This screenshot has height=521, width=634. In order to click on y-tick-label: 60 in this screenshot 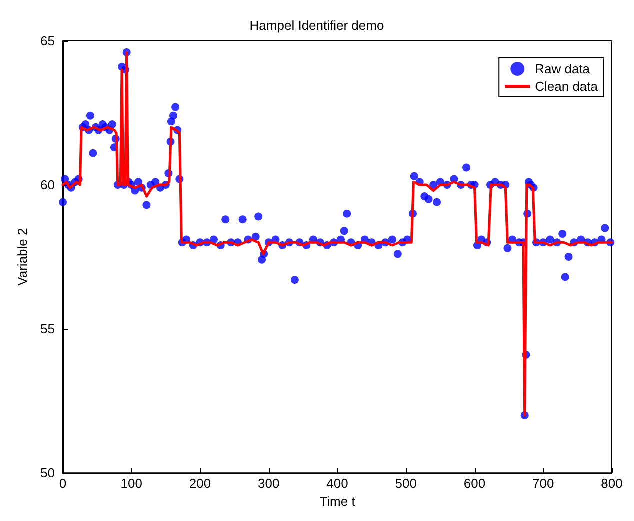, I will do `click(47, 185)`.